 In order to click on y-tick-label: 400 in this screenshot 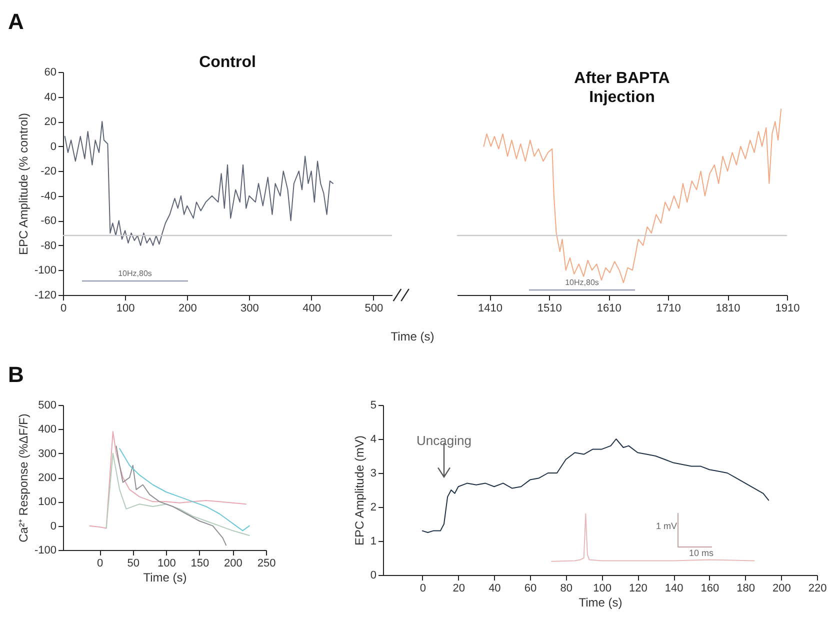, I will do `click(47, 430)`.